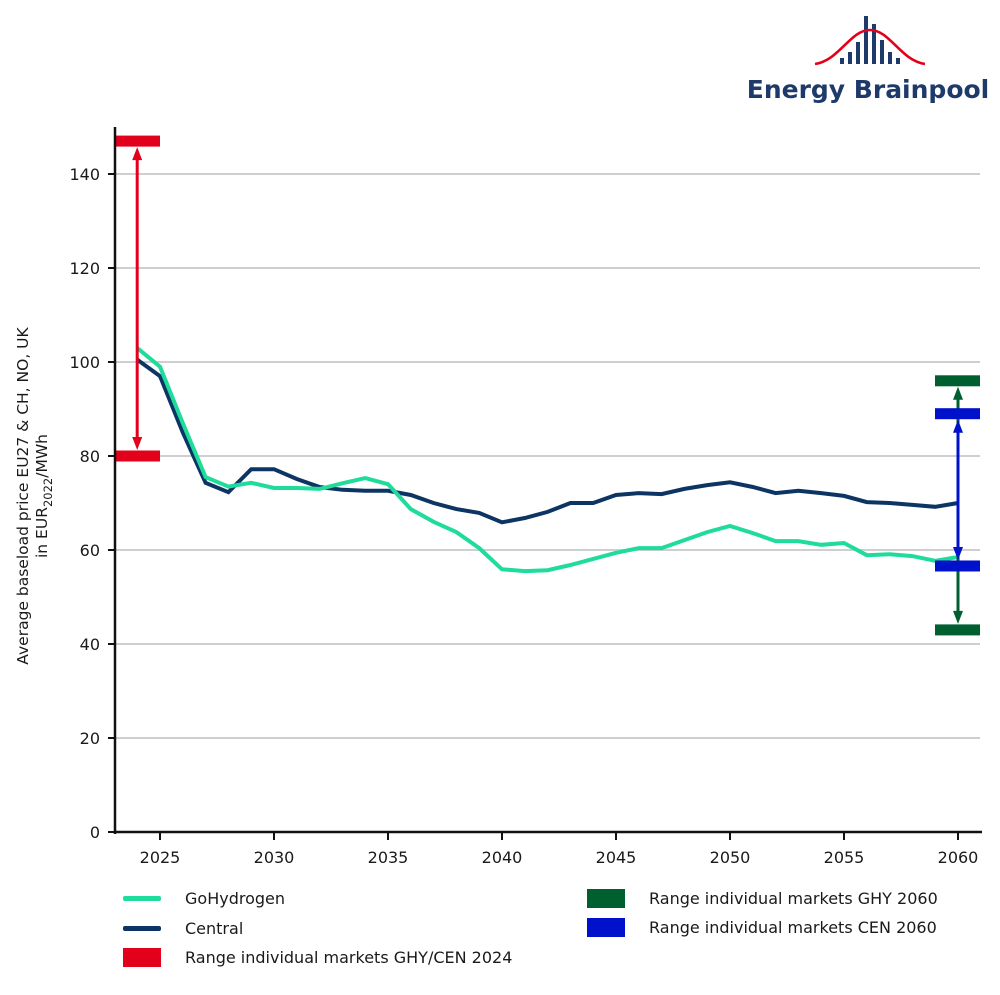 This screenshot has height=995, width=1000. What do you see at coordinates (616, 857) in the screenshot?
I see `x-tick-label: 2045` at bounding box center [616, 857].